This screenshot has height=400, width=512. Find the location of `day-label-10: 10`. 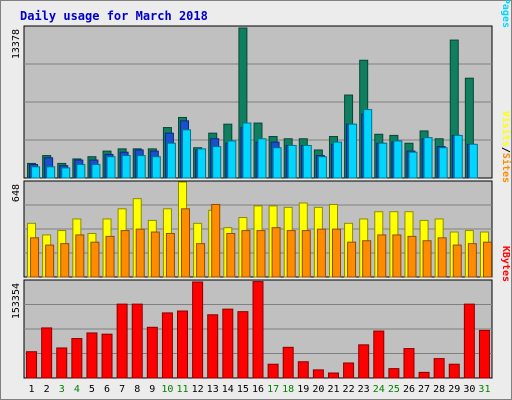

day-label-10: 10 is located at coordinates (167, 389).